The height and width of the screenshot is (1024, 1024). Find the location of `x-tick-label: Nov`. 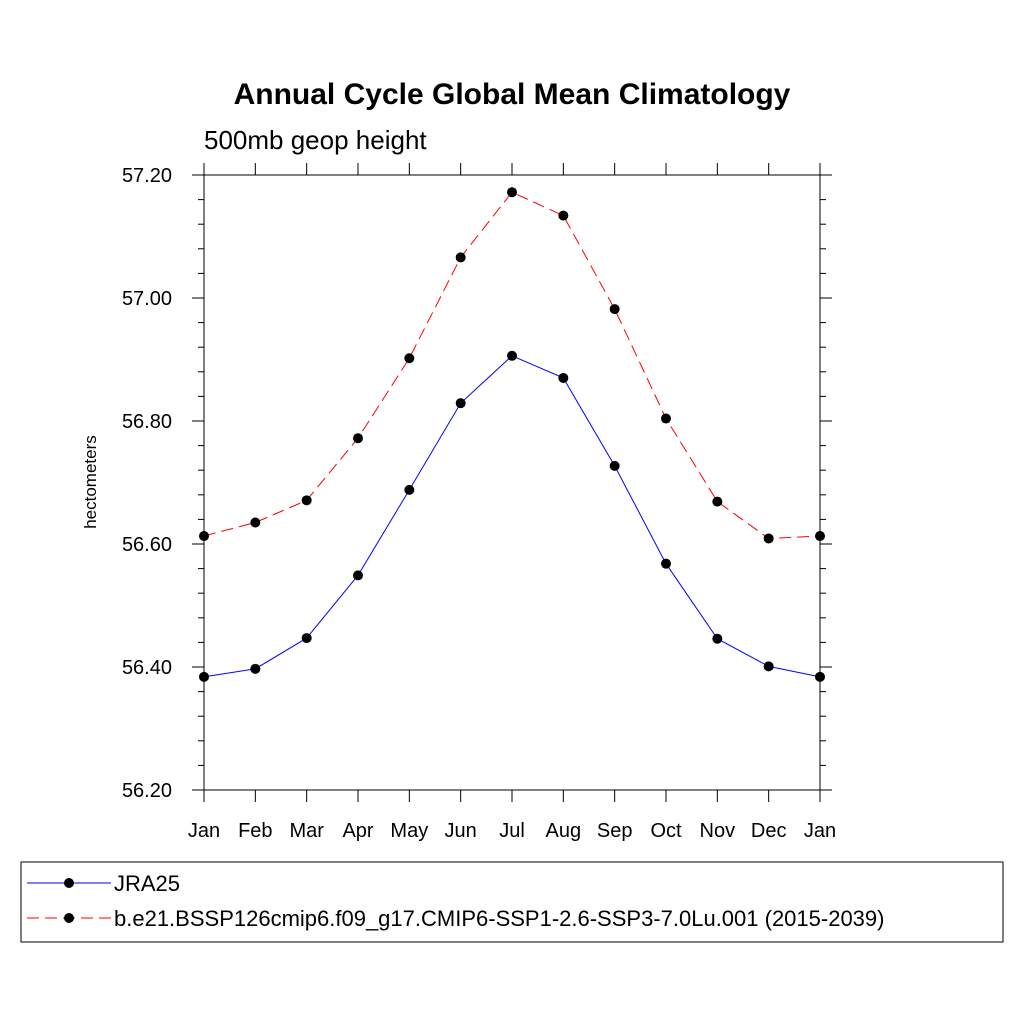

x-tick-label: Nov is located at coordinates (718, 831).